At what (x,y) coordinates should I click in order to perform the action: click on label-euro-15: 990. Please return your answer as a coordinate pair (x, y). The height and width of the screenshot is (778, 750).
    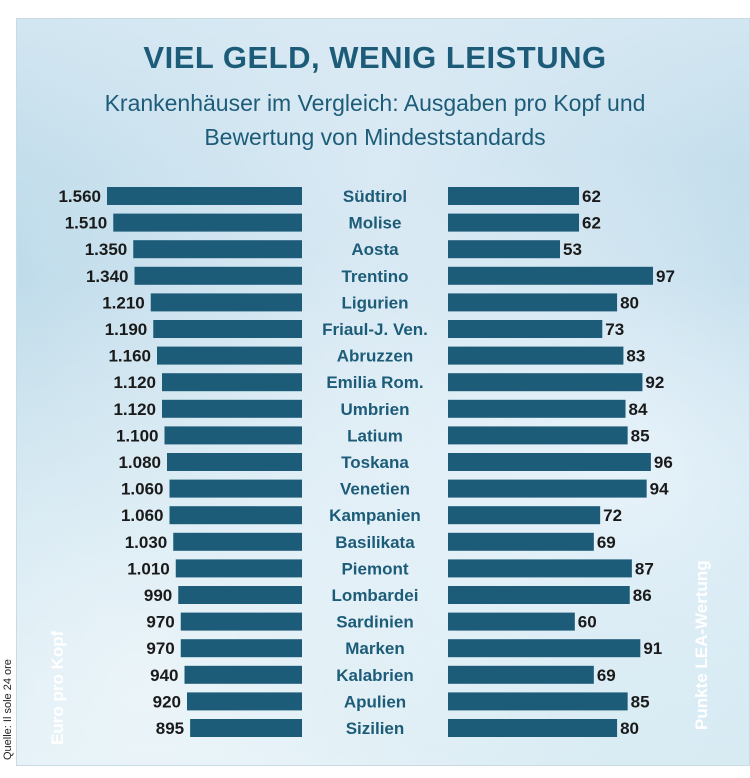
    Looking at the image, I should click on (158, 595).